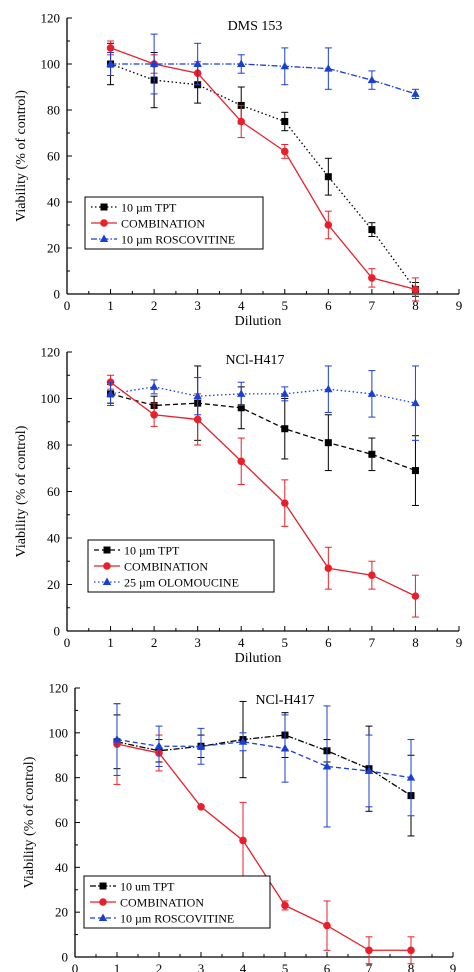  Describe the element at coordinates (372, 305) in the screenshot. I see `x-tick-label: 7` at that location.